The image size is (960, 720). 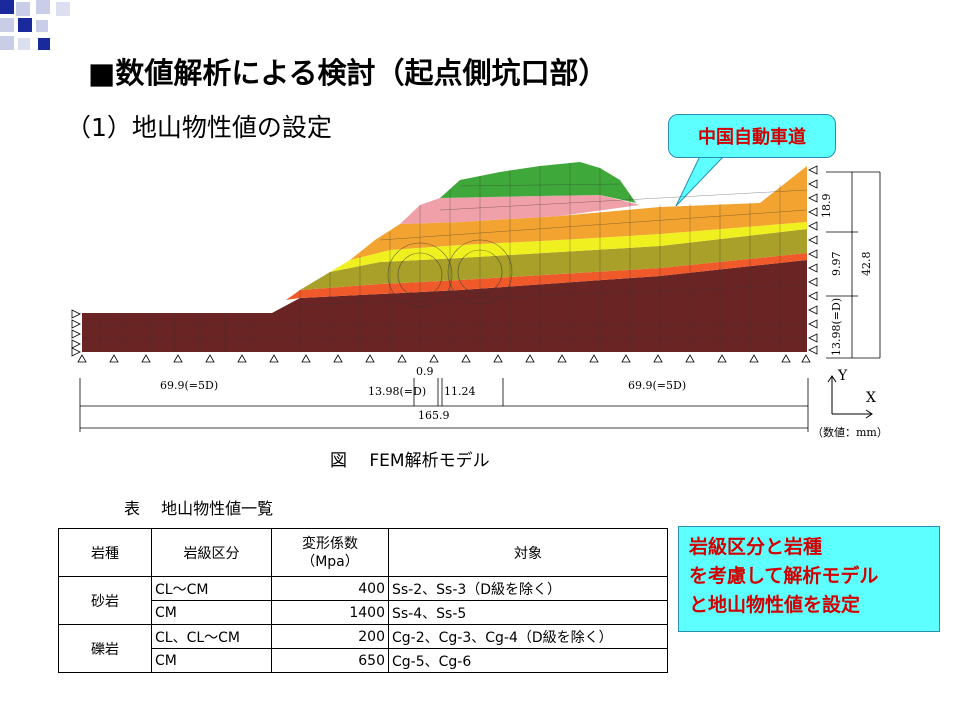 What do you see at coordinates (866, 264) in the screenshot?
I see `dim-vtotal-label: 42.8` at bounding box center [866, 264].